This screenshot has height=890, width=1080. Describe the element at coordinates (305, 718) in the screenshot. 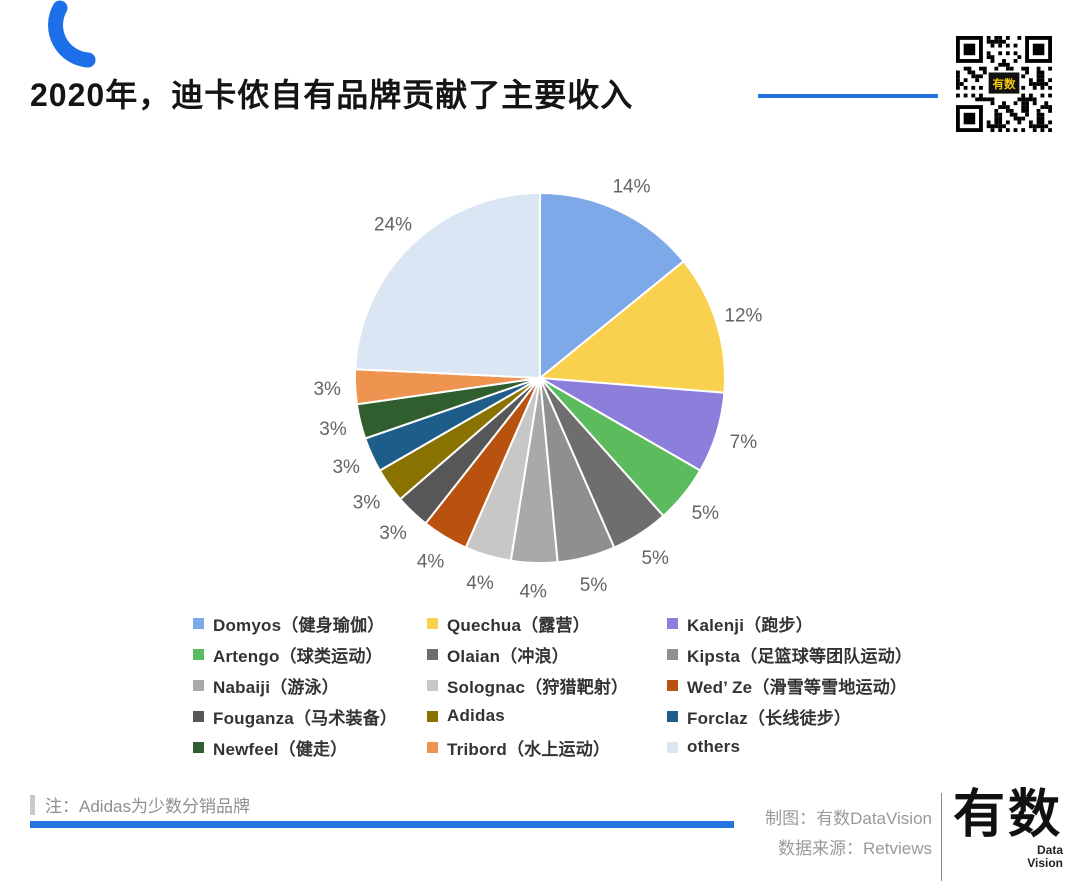

I see `legend-label: Fouganza（马术装备）` at that location.